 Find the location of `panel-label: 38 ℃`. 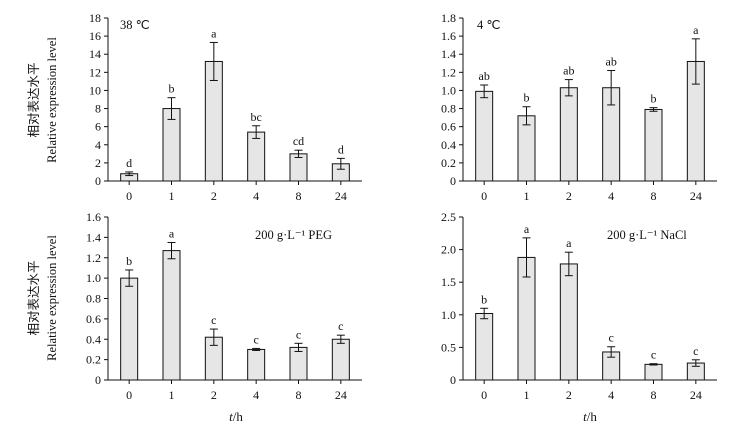

panel-label: 38 ℃ is located at coordinates (135, 25).